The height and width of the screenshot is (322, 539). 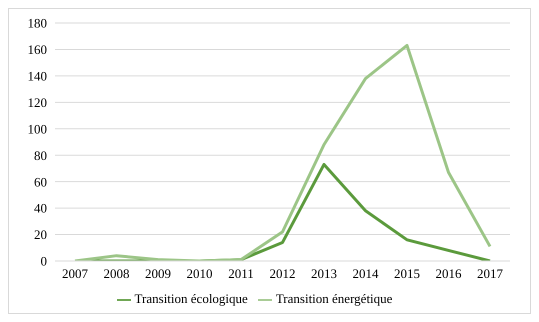 I want to click on y-tick-label: 40, so click(x=40, y=208).